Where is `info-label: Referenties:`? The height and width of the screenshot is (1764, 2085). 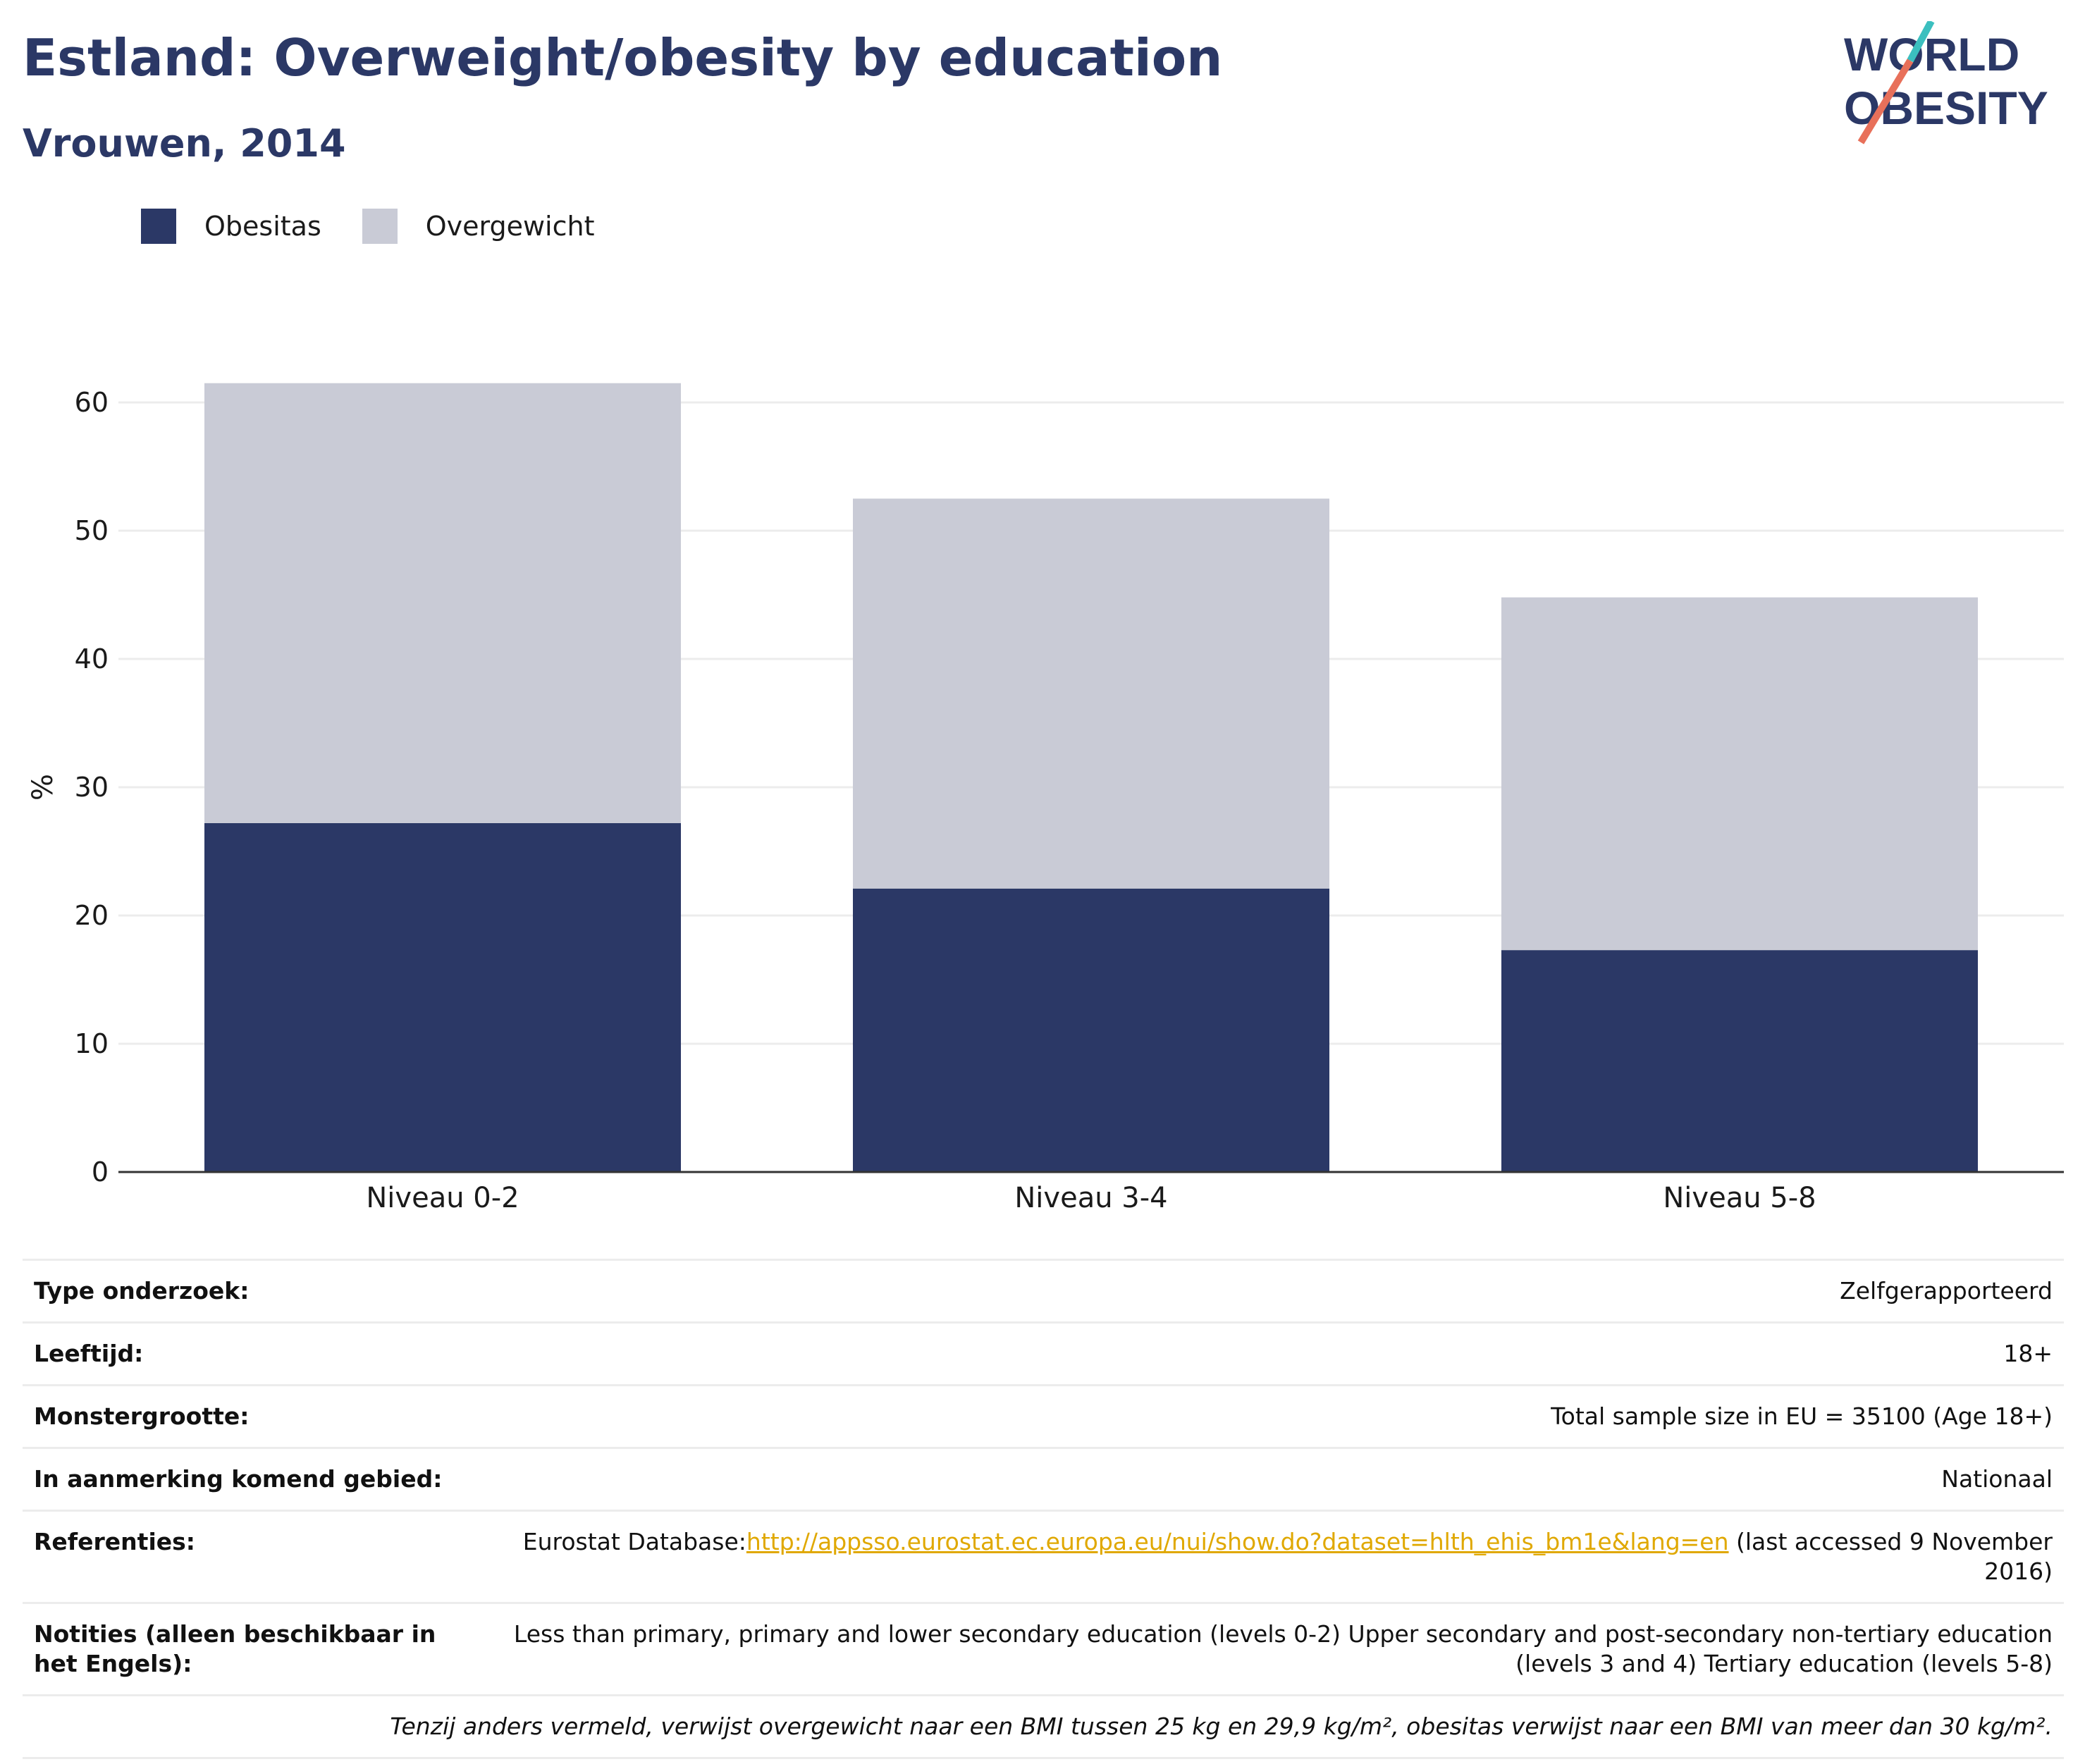
info-label: Referenties: is located at coordinates (252, 1556).